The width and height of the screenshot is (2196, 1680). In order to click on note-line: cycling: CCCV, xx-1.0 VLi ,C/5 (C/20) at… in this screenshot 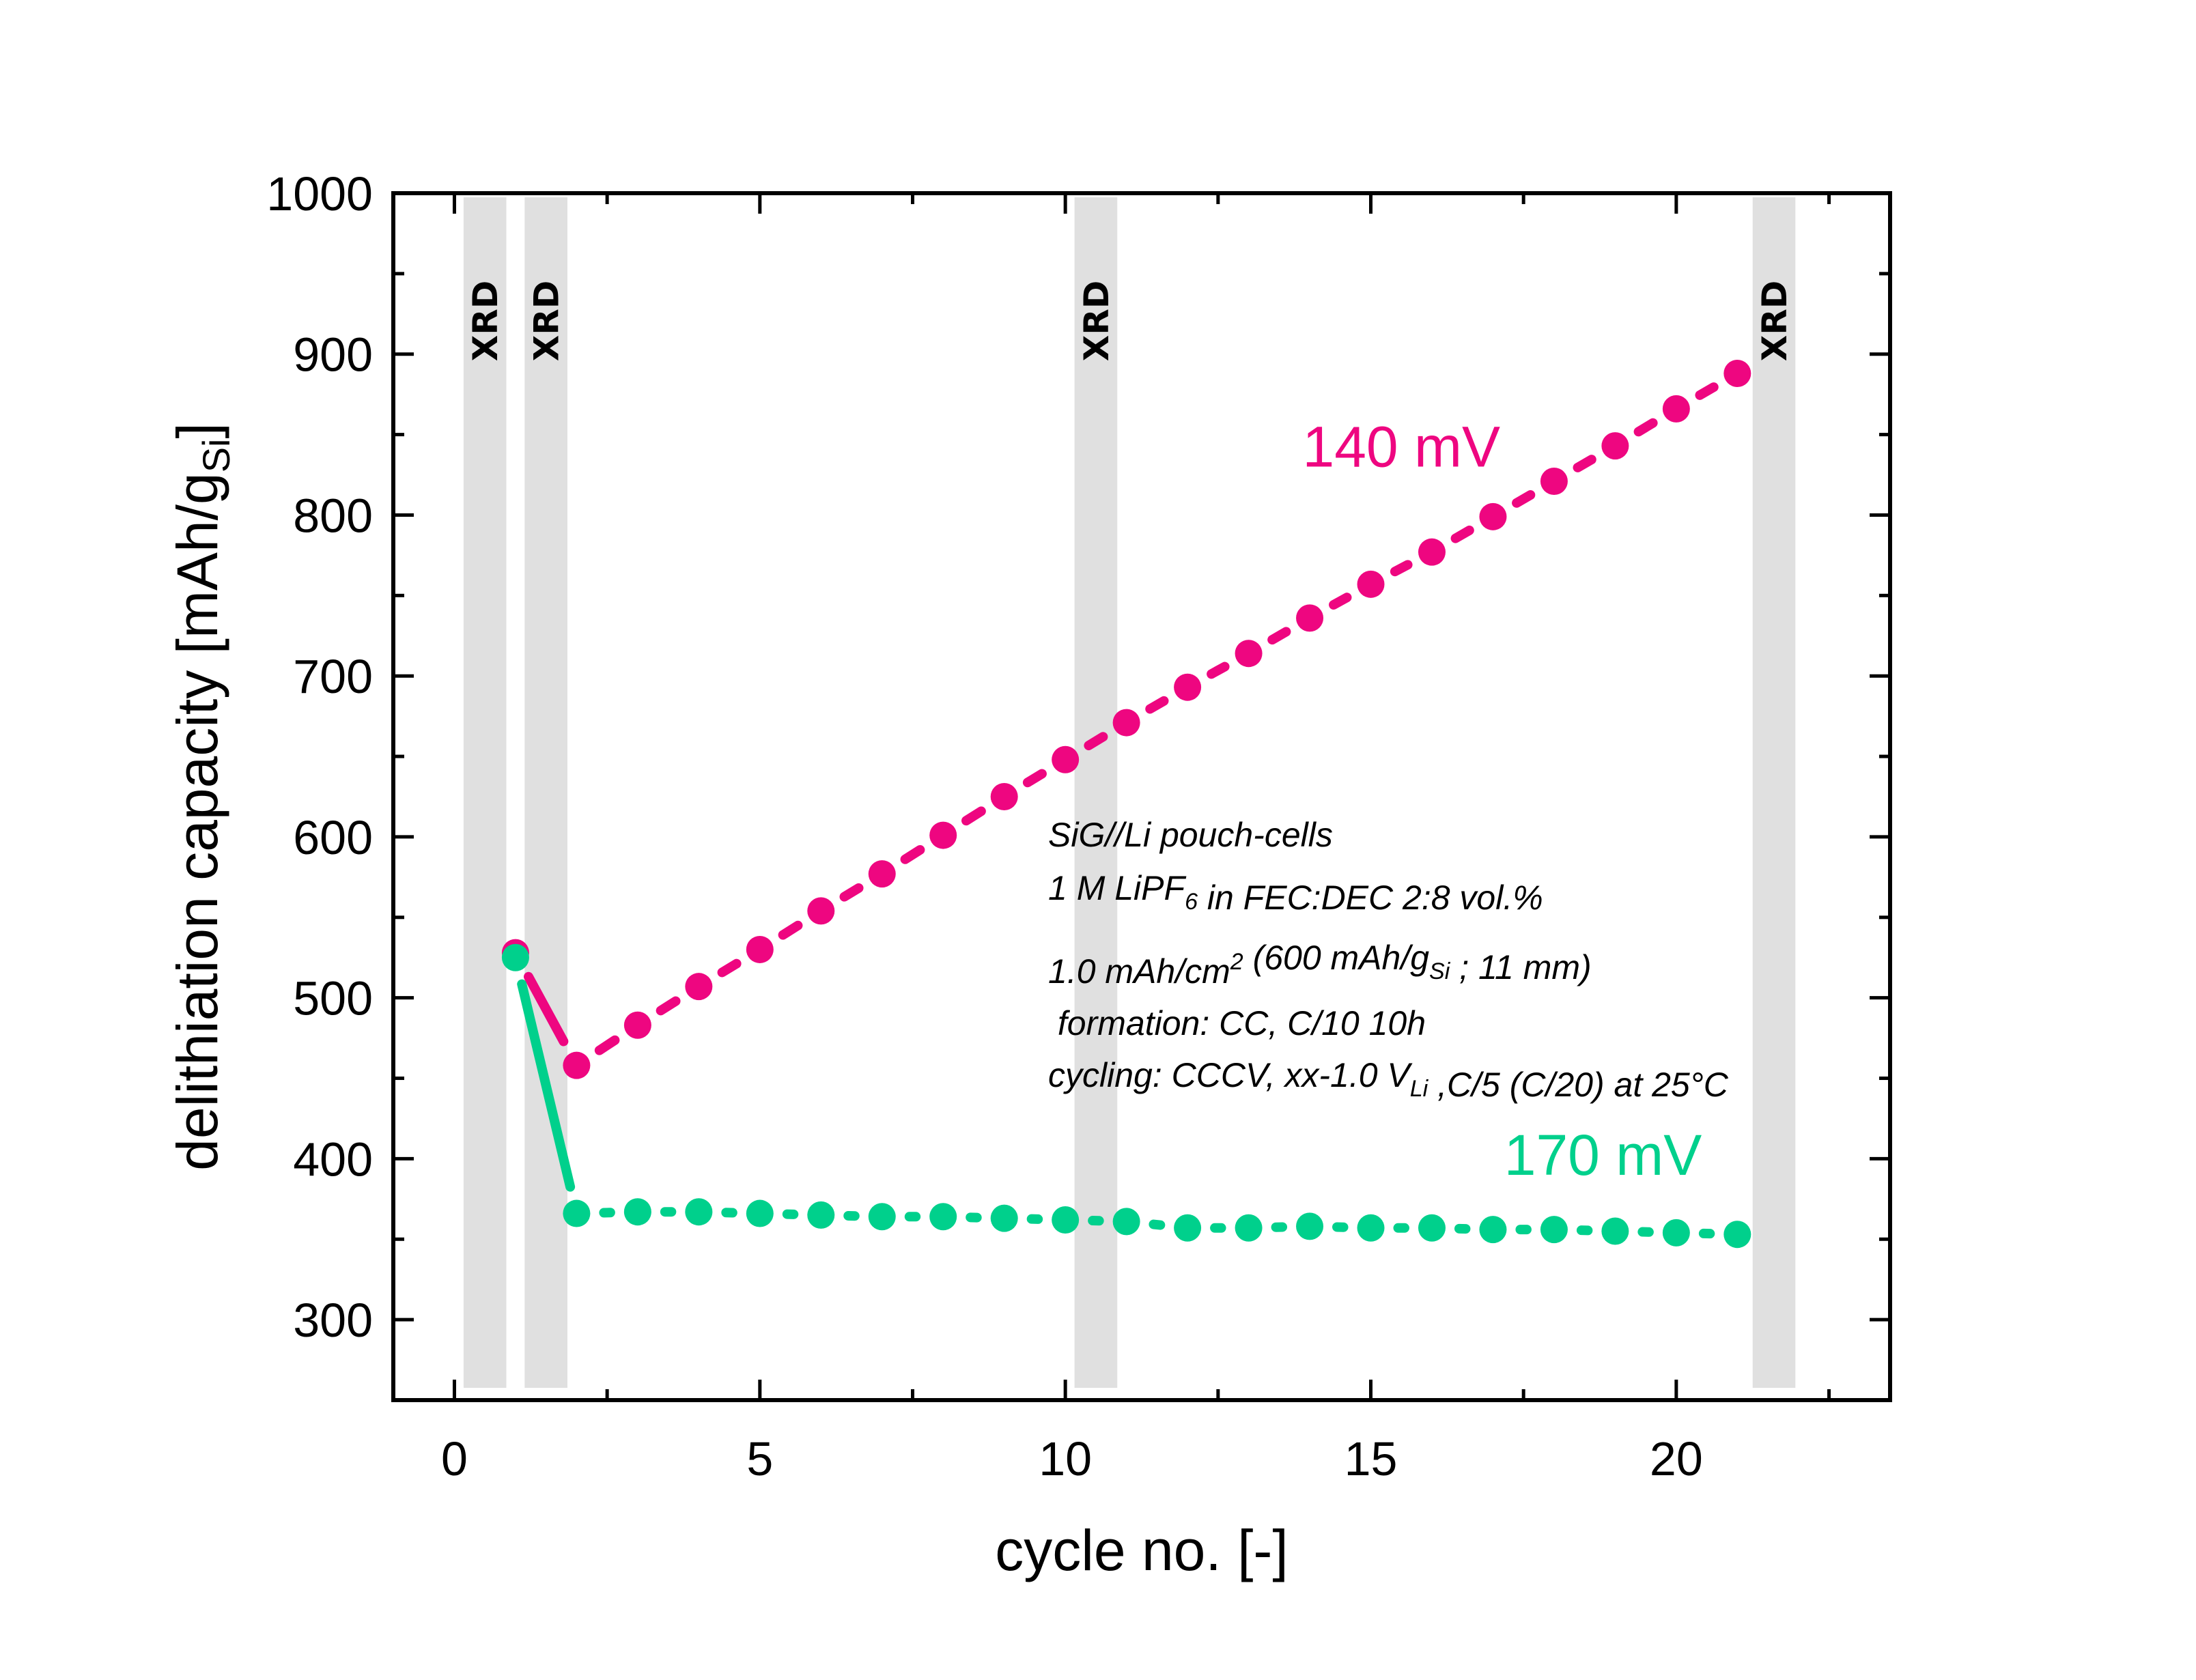, I will do `click(1389, 1080)`.